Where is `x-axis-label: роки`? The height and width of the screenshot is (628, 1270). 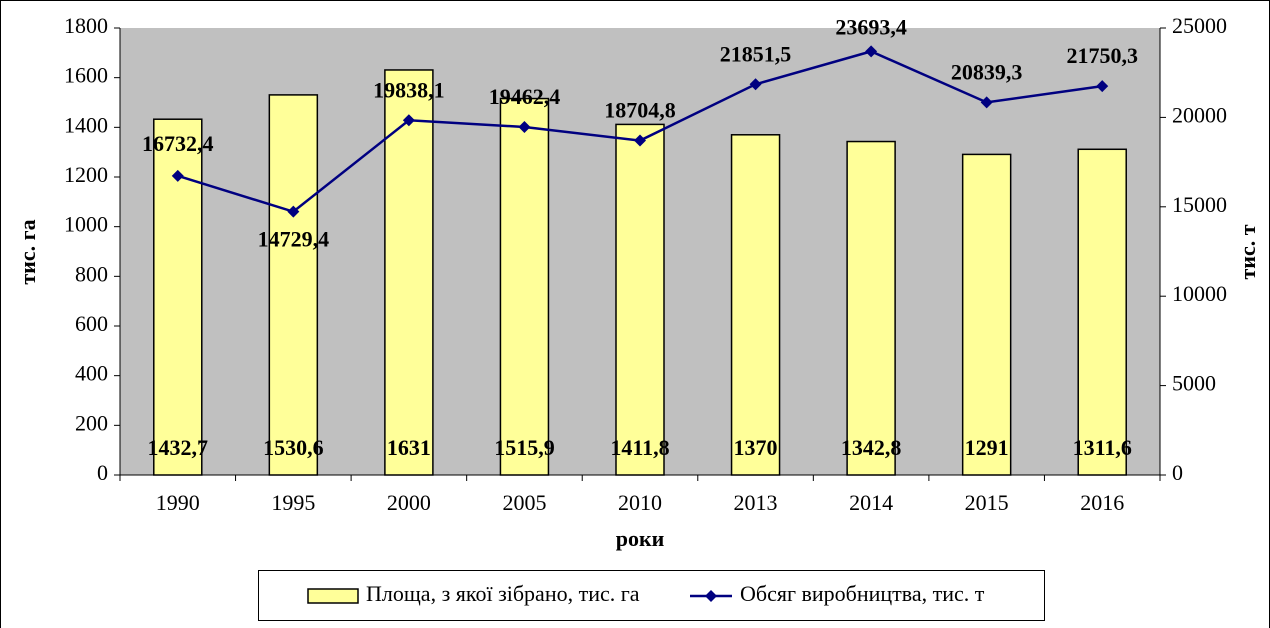
x-axis-label: роки is located at coordinates (640, 538).